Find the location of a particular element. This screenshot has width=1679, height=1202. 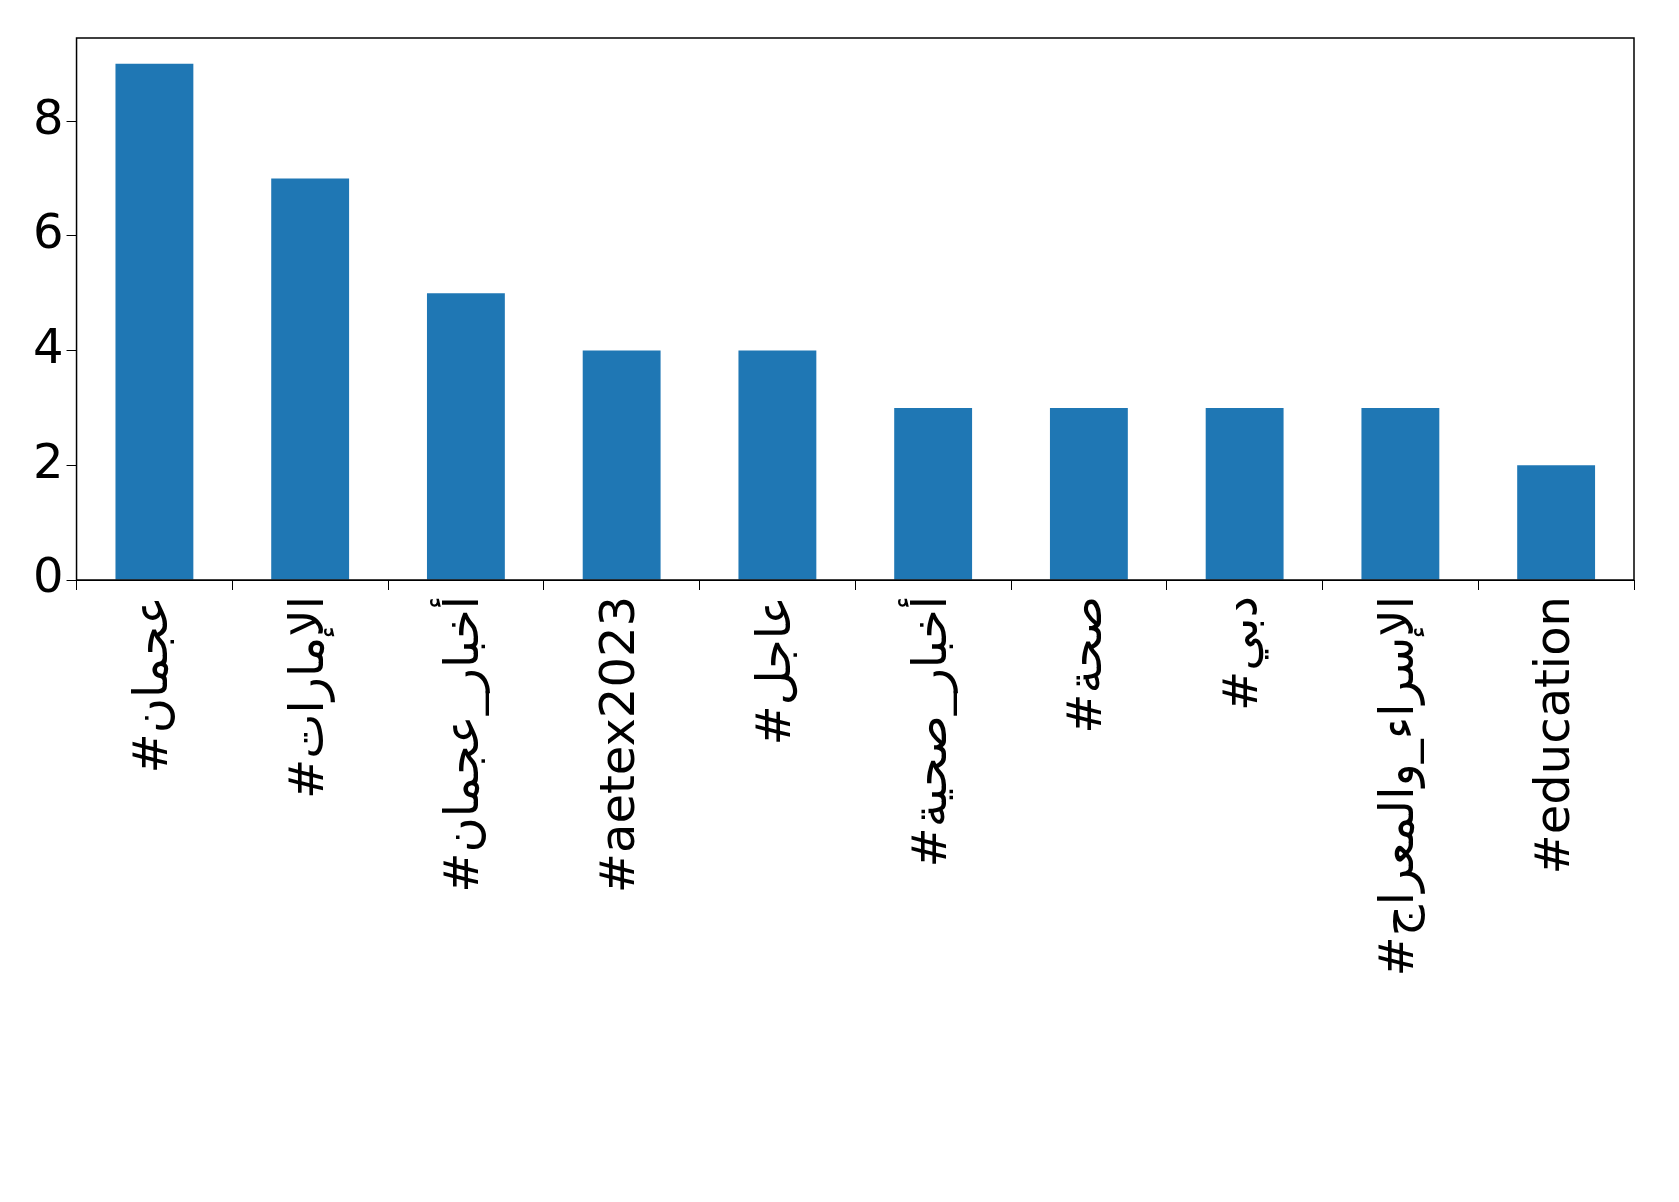

x-tick-label: #عاجل is located at coordinates (772, 671).